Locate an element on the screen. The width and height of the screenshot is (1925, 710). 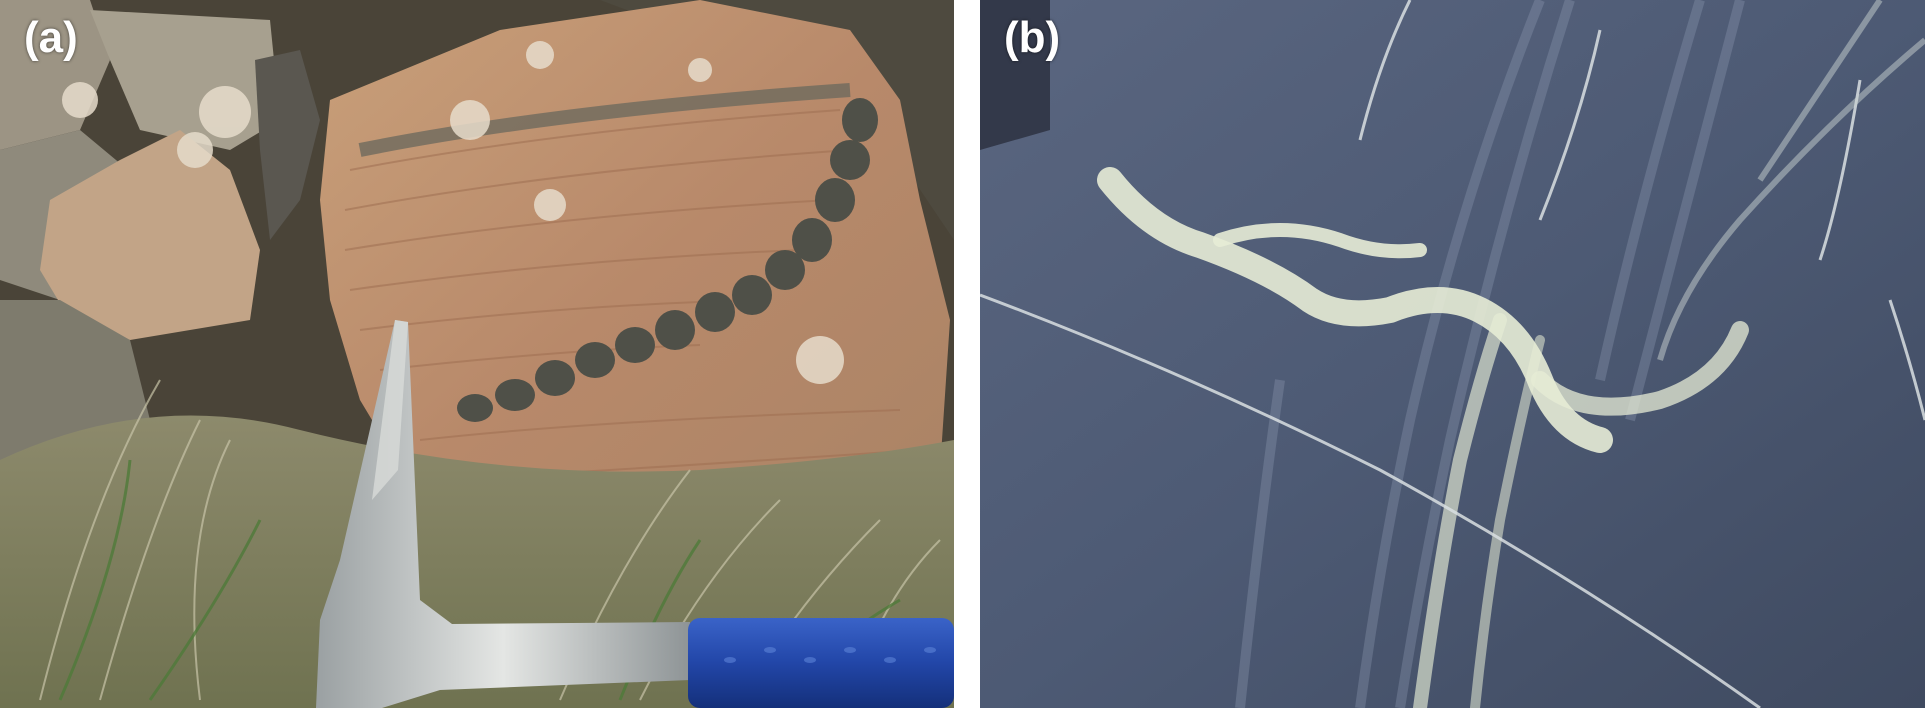
hammer-grip is located at coordinates (821, 663).